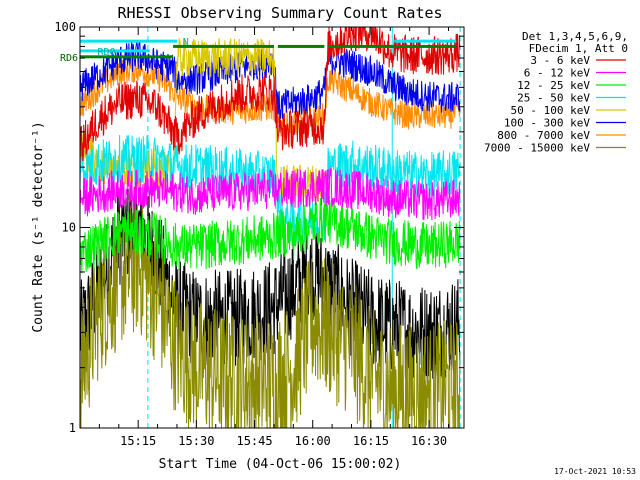 The width and height of the screenshot is (640, 480). I want to click on x-tick-label: 16:00, so click(313, 441).